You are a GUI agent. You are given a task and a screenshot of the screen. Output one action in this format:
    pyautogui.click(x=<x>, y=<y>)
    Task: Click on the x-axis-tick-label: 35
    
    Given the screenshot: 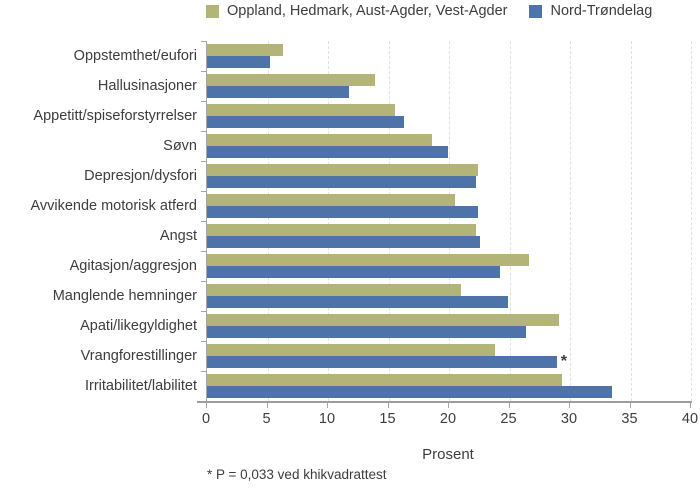 What is the action you would take?
    pyautogui.click(x=629, y=419)
    